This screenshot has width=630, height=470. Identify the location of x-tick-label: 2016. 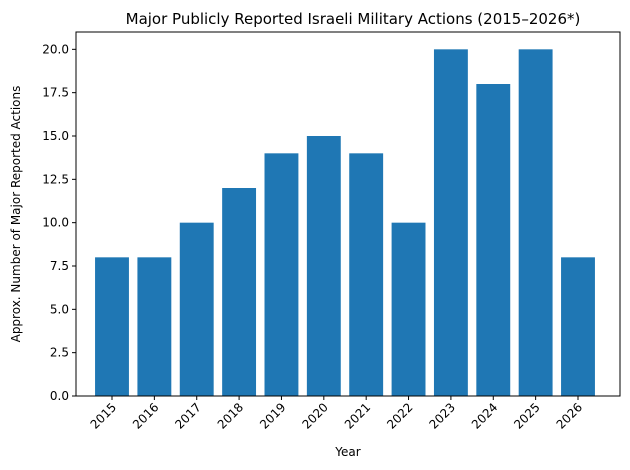
(145, 415).